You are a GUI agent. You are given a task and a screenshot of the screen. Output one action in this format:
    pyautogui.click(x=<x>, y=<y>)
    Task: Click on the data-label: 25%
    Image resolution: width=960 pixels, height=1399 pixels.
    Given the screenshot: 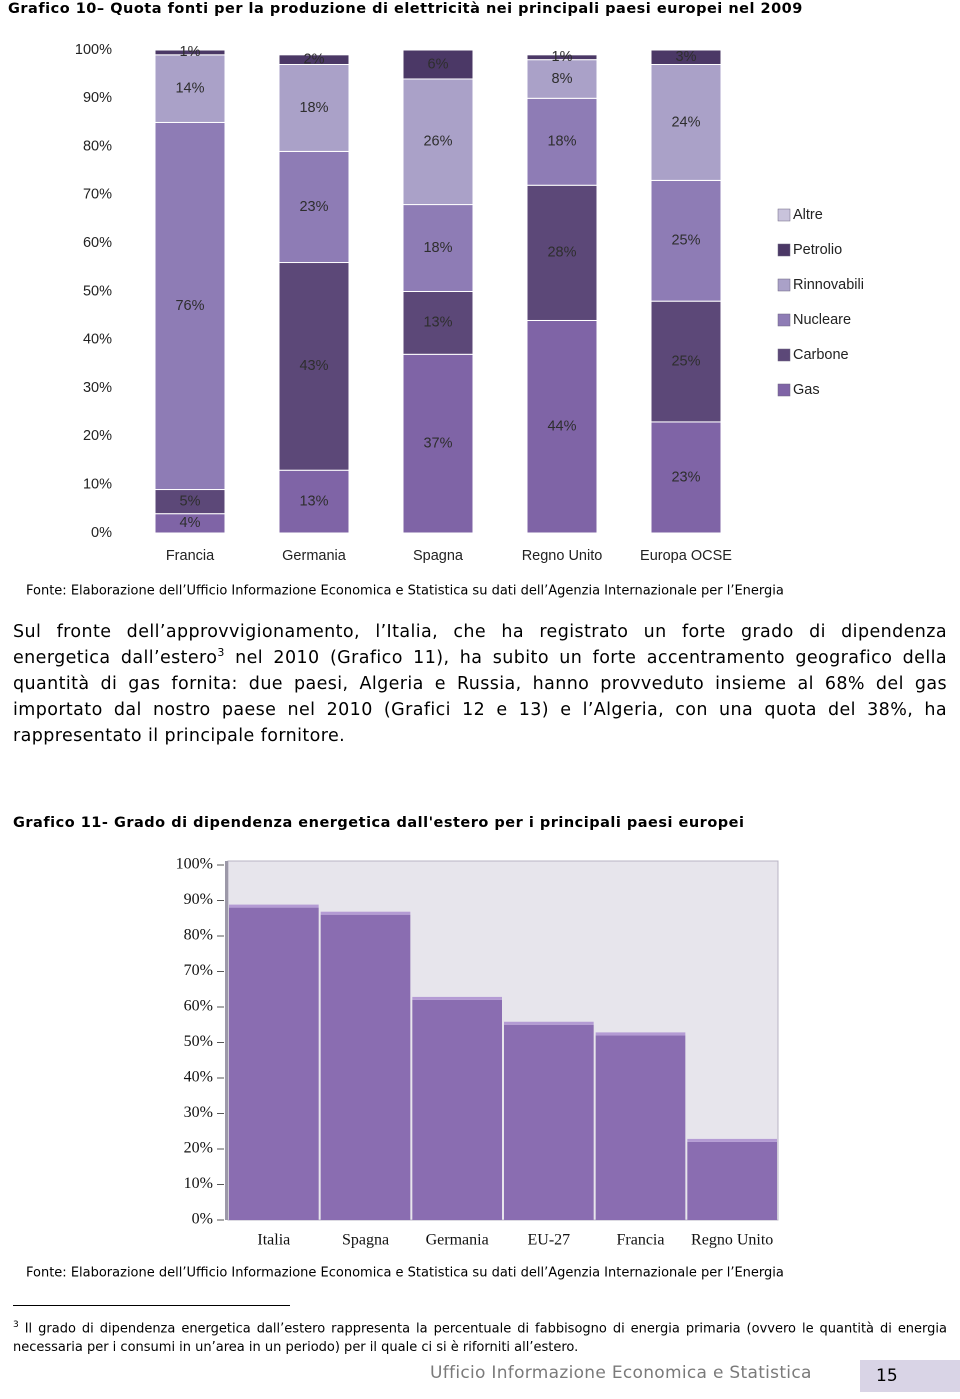 What is the action you would take?
    pyautogui.click(x=685, y=241)
    